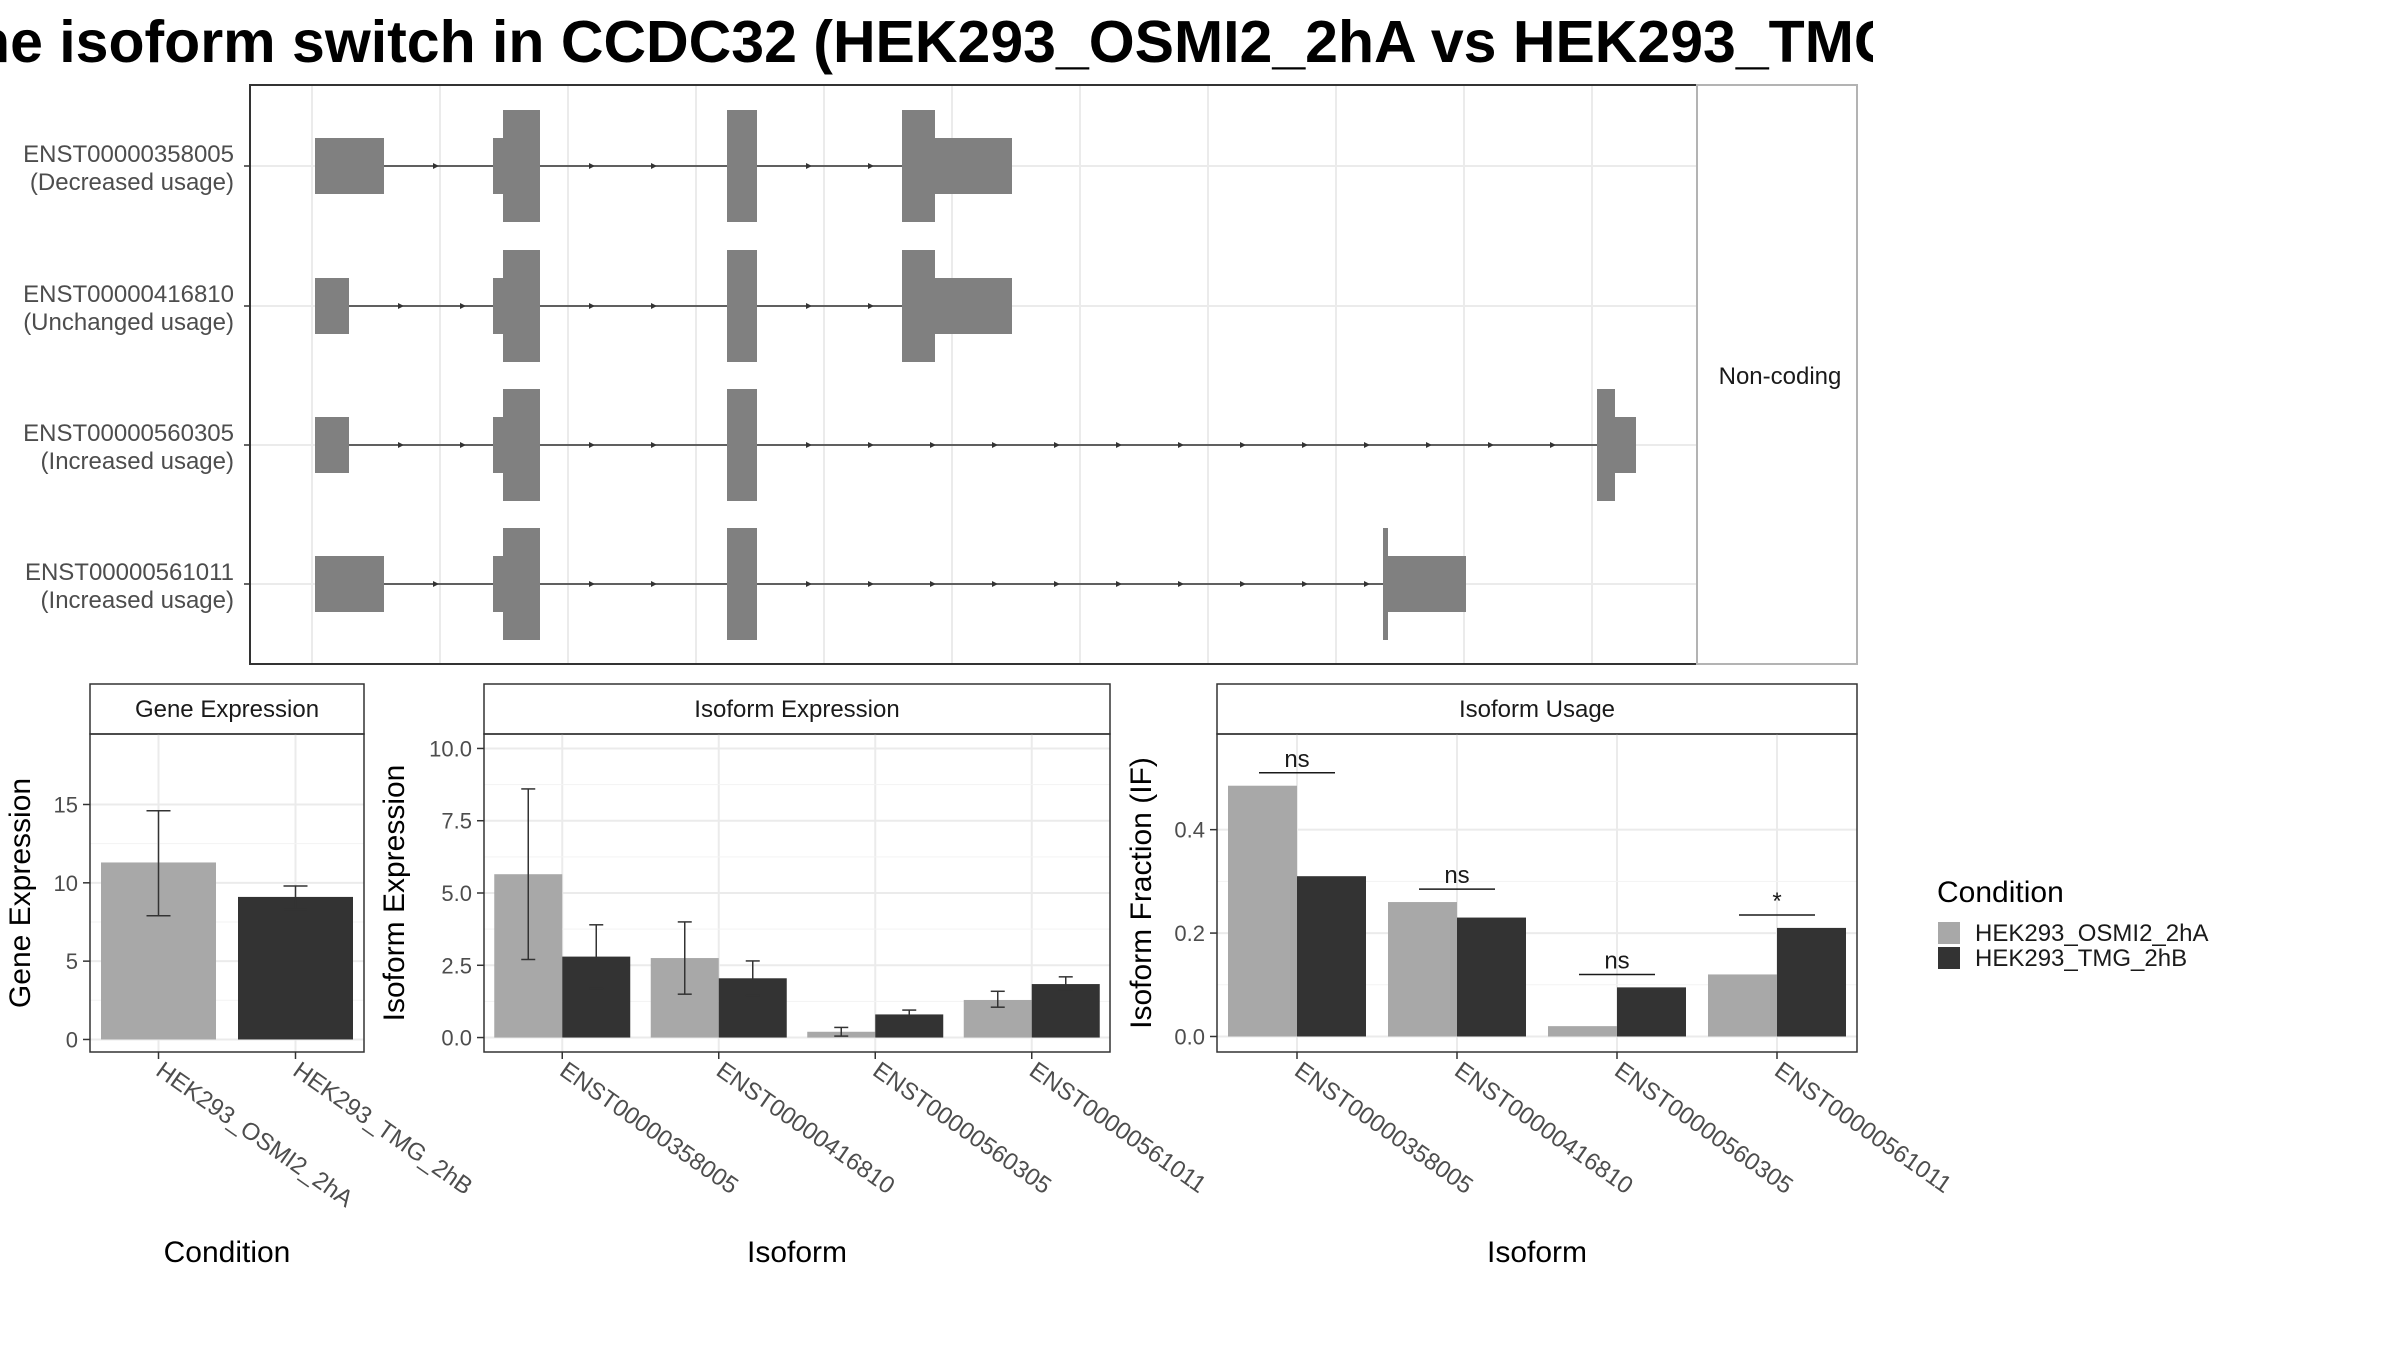  Describe the element at coordinates (128, 294) in the screenshot. I see `transcript-id-label: ENST00000416810` at that location.